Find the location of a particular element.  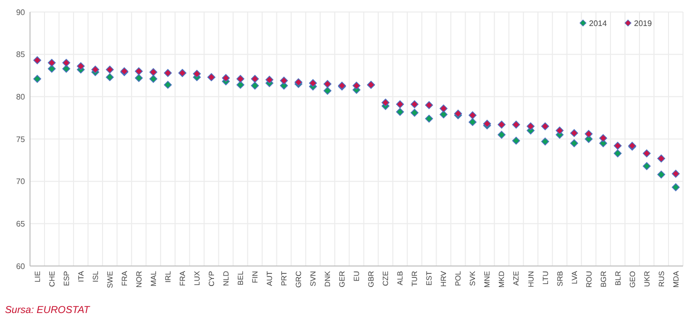

y-tick-label: 65 is located at coordinates (21, 223).